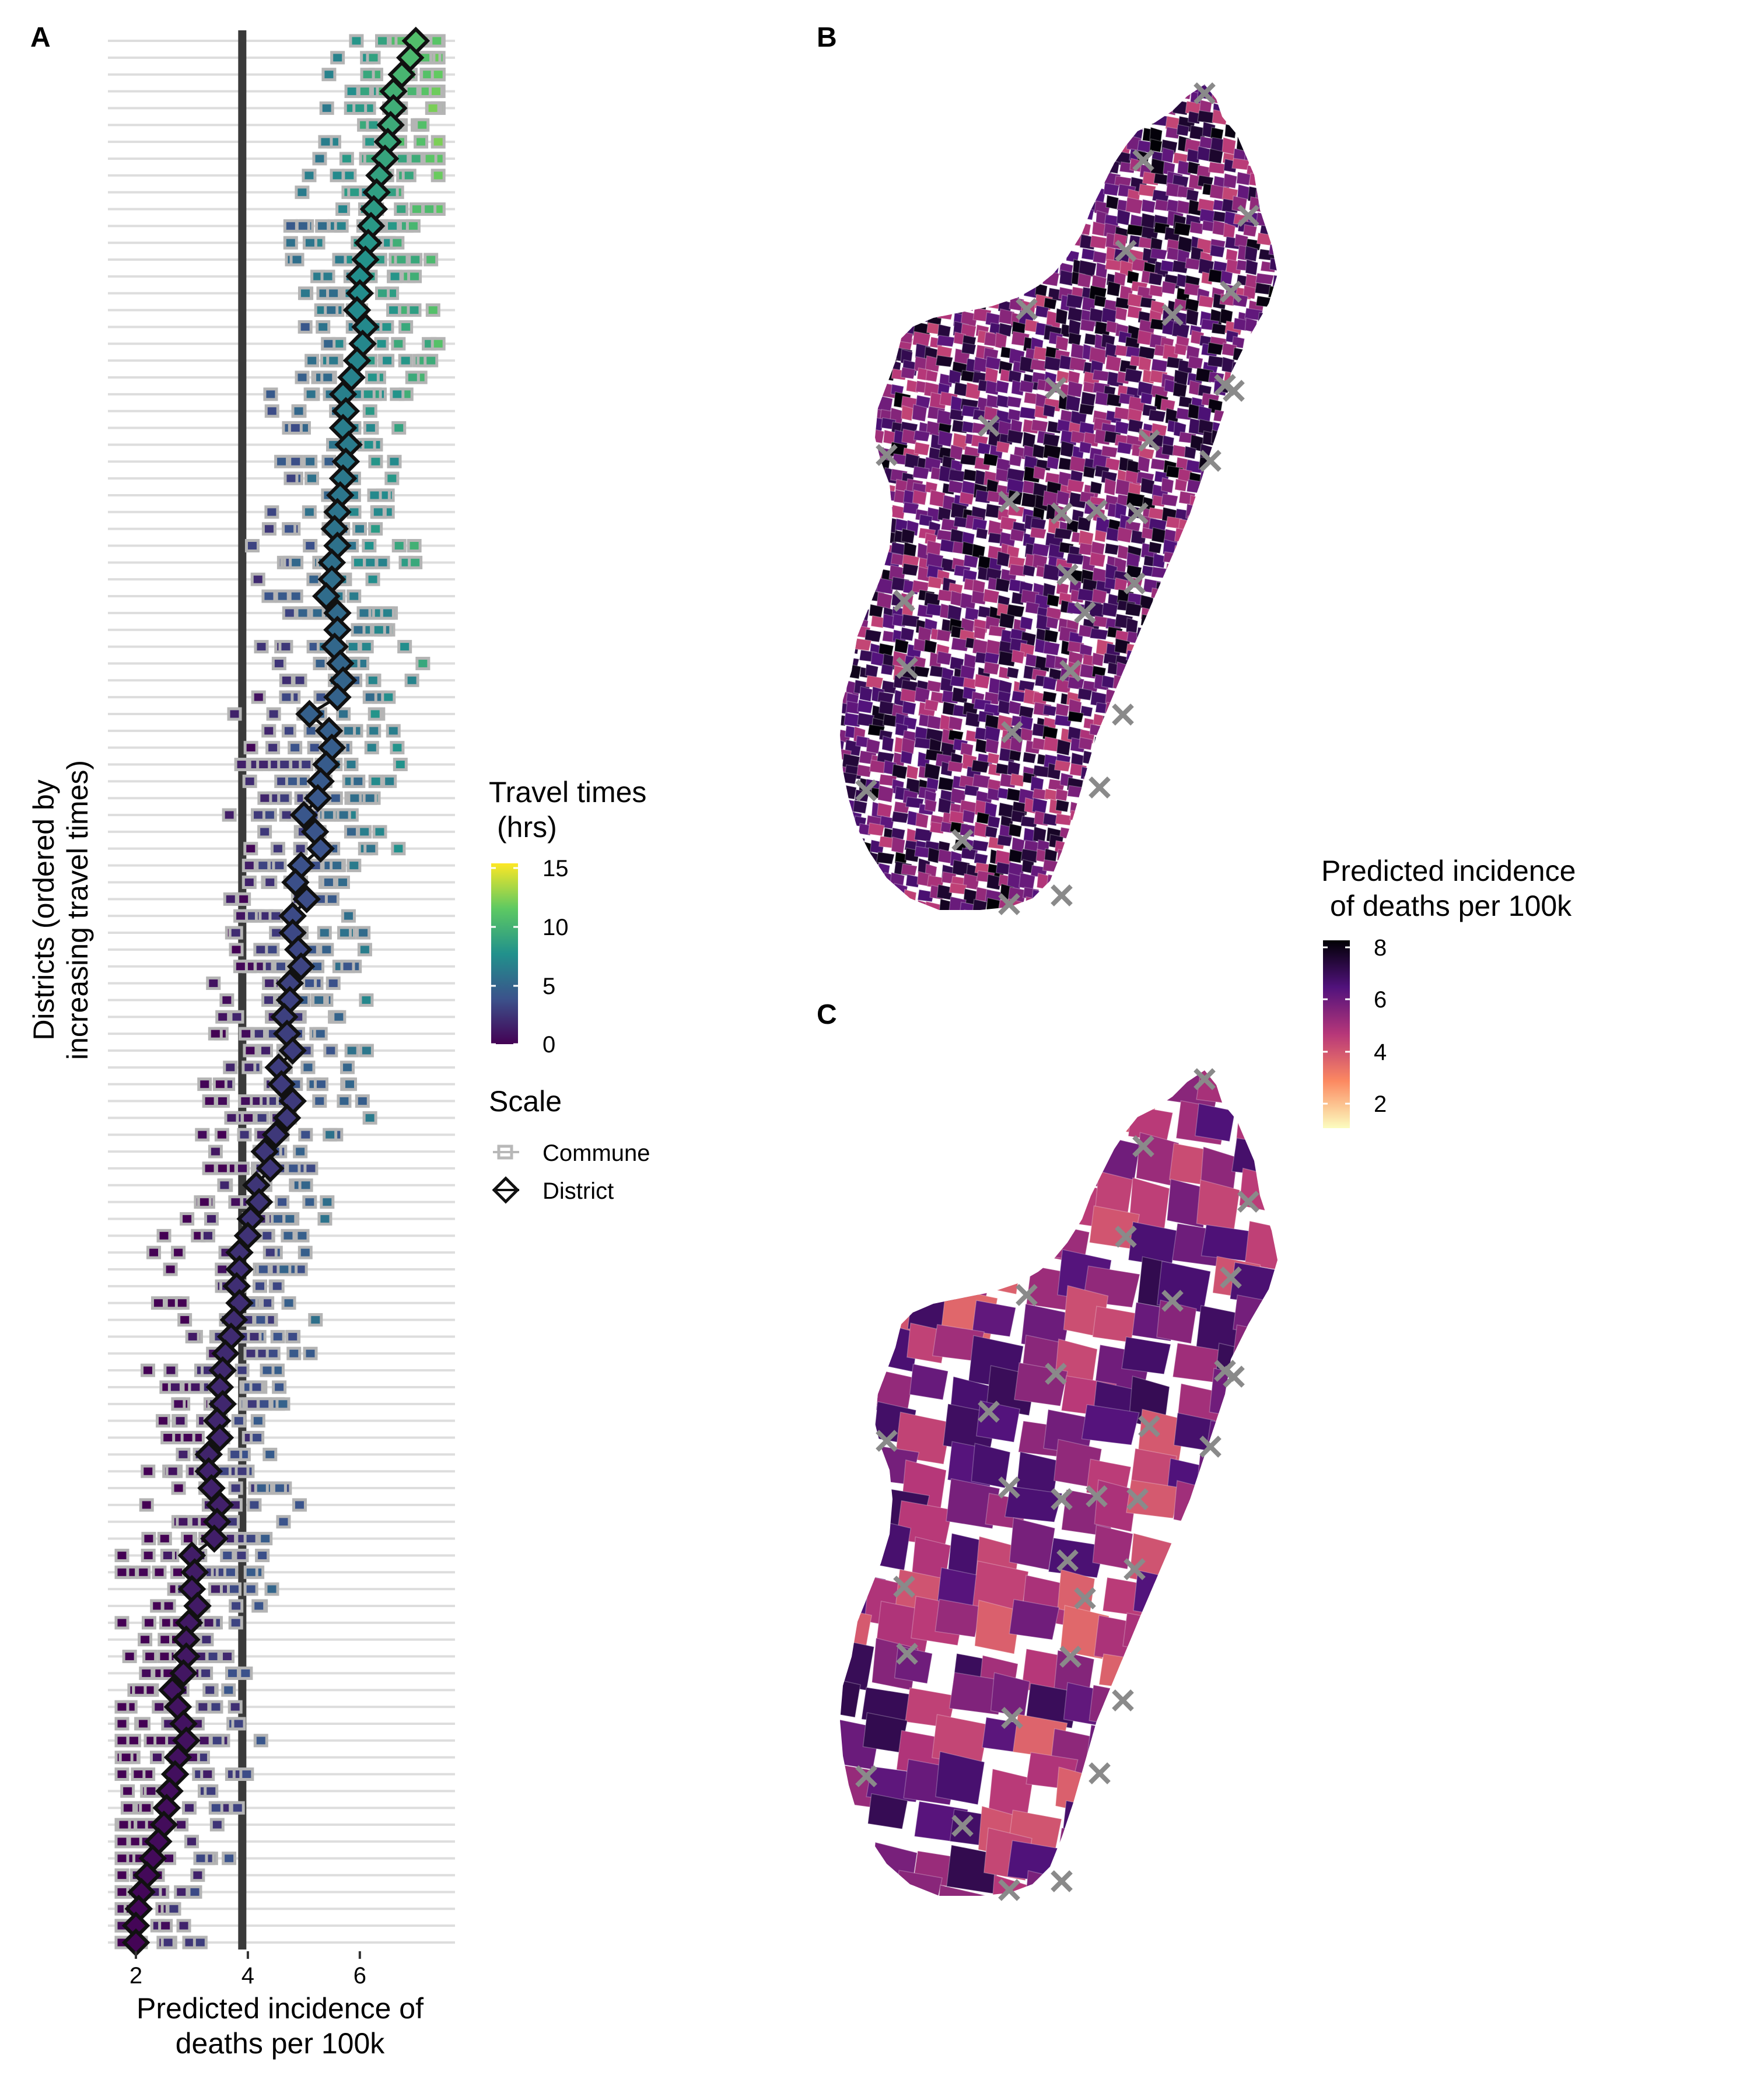  I want to click on panel-label-c: C, so click(827, 1014).